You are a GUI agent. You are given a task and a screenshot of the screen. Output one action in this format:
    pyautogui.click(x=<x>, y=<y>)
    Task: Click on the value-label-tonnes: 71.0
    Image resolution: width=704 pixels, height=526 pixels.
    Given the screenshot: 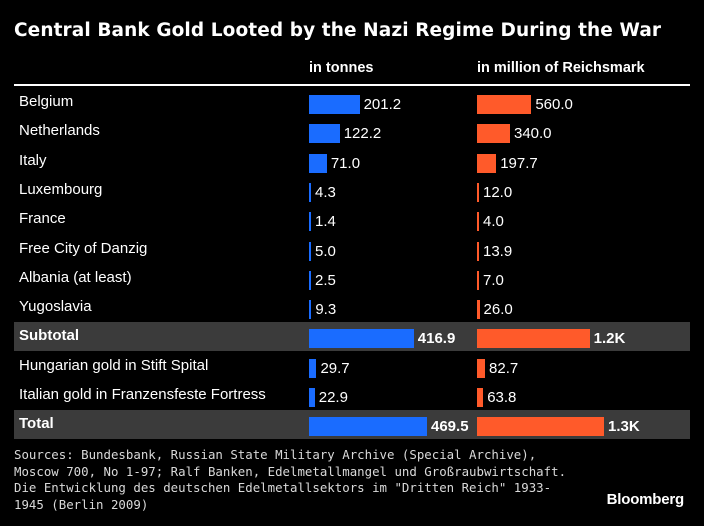 What is the action you would take?
    pyautogui.click(x=345, y=163)
    